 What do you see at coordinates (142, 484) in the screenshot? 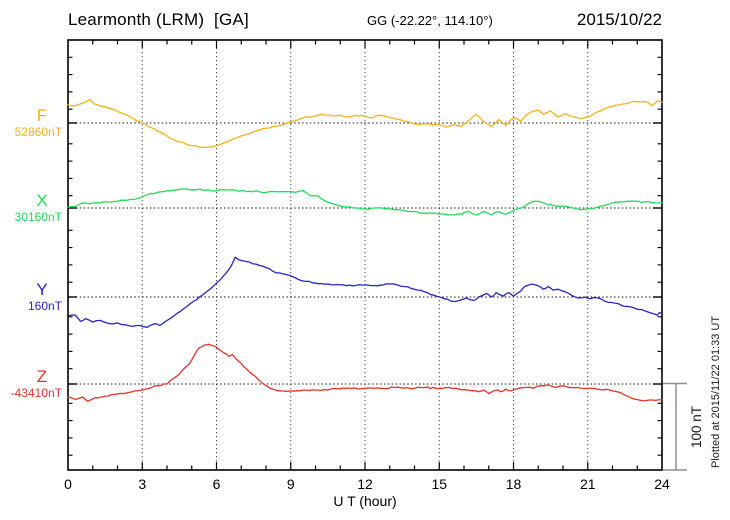
I see `x-tick-label-3: 3` at bounding box center [142, 484].